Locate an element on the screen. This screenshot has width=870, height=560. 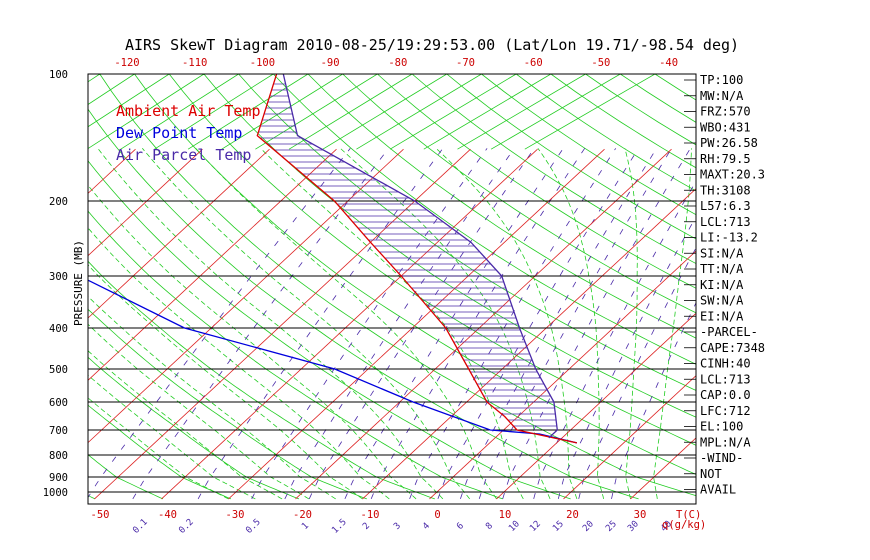
mixing-ratio-label: 4 is located at coordinates (426, 526).